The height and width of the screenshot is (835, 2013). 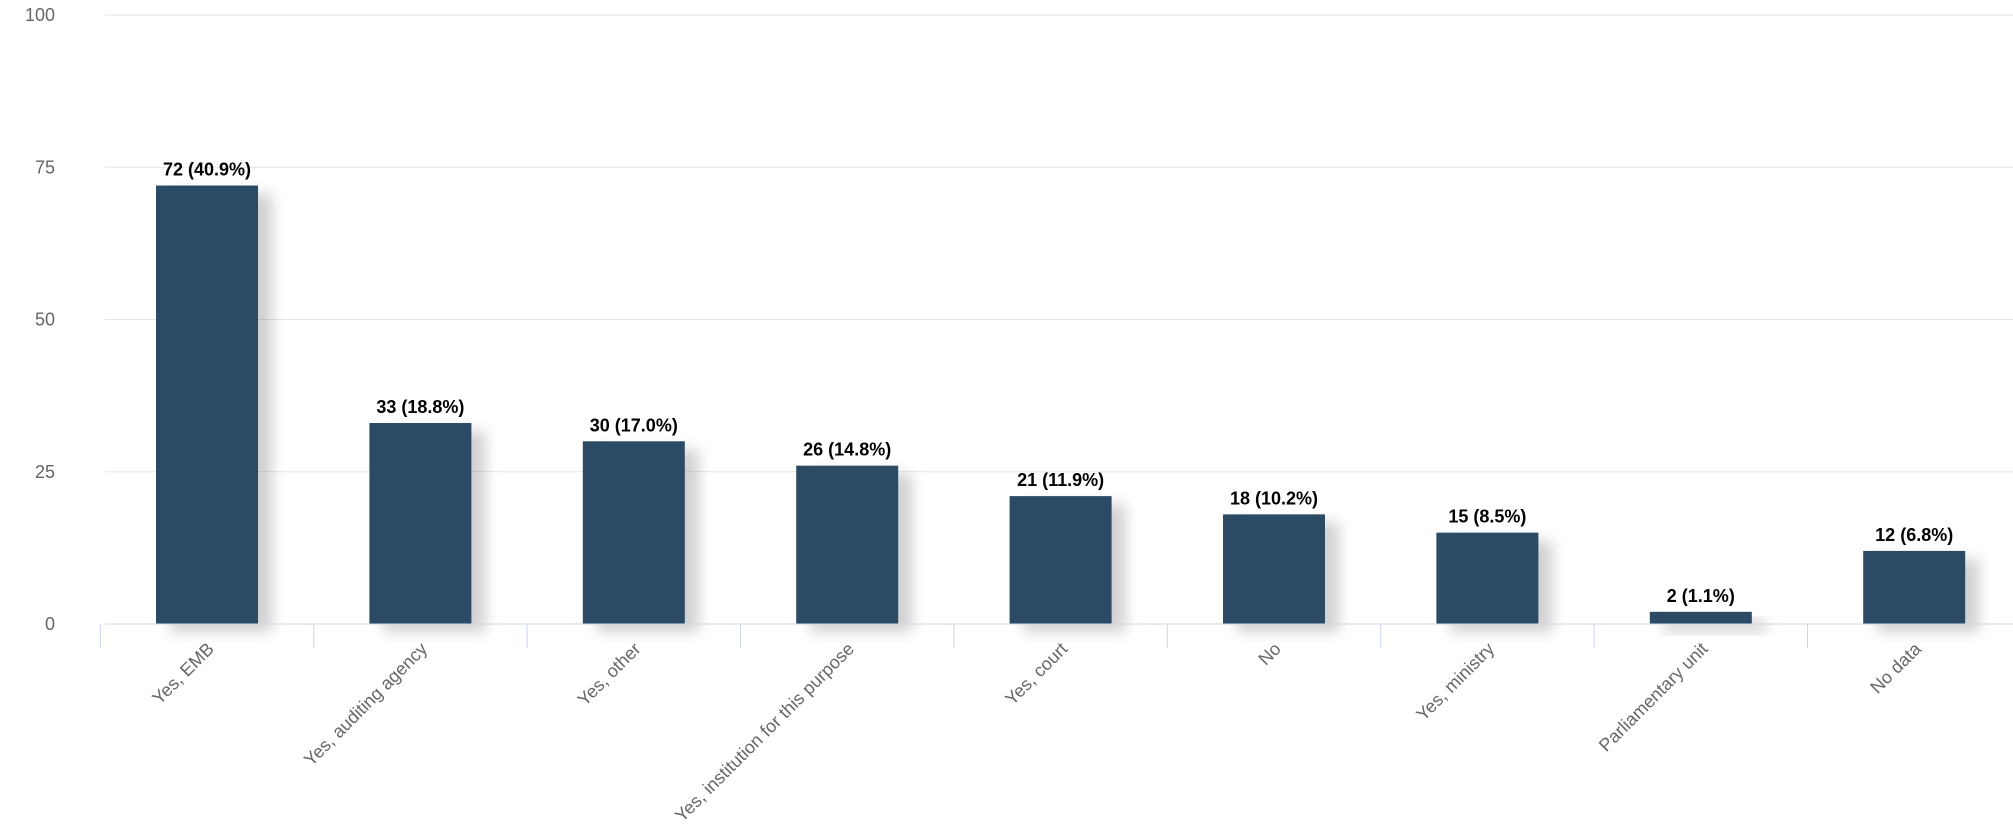 What do you see at coordinates (1056, 635) in the screenshot?
I see `x-axis` at bounding box center [1056, 635].